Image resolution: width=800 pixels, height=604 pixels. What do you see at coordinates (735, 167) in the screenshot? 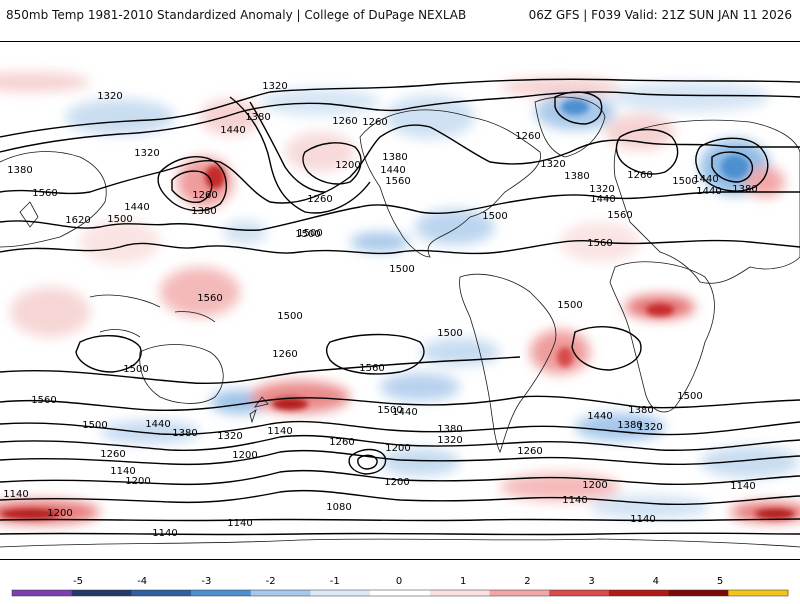
I see `neg-anomaly-core` at bounding box center [735, 167].